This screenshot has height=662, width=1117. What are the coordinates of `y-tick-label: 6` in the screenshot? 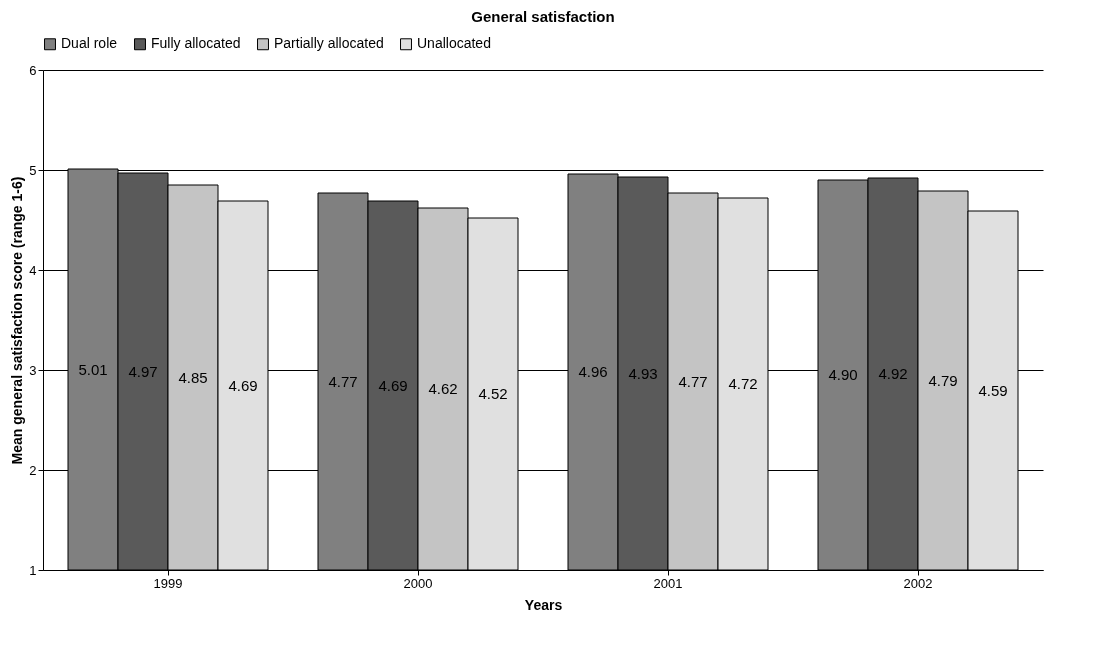 It's located at (33, 70).